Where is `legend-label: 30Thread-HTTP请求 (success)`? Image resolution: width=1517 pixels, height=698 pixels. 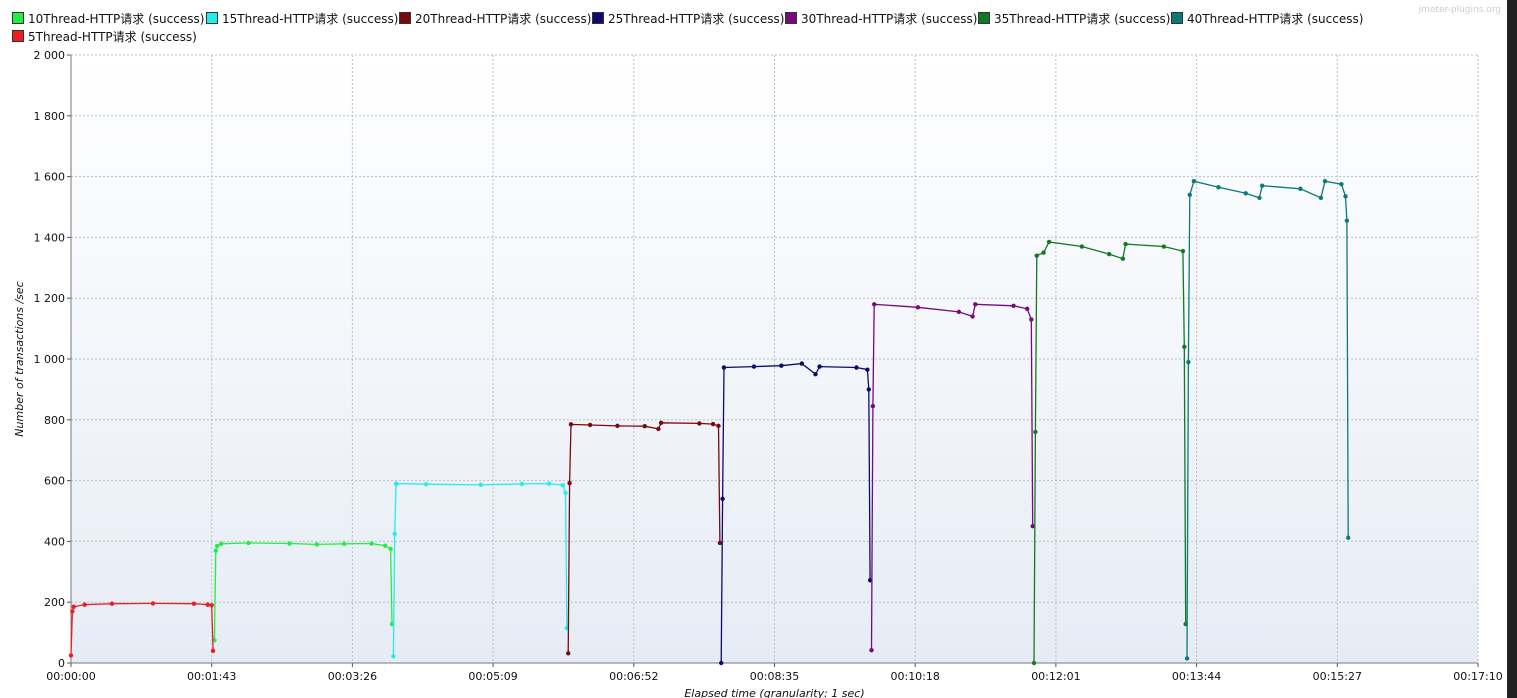
legend-label: 30Thread-HTTP请求 (success) is located at coordinates (889, 18).